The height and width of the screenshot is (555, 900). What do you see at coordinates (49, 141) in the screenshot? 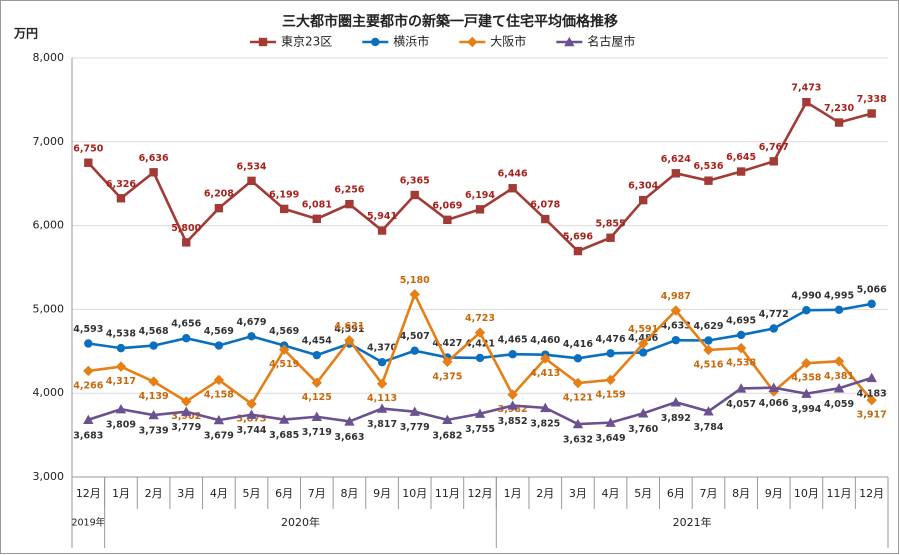
I see `y-tick-label: 7,000` at bounding box center [49, 141].